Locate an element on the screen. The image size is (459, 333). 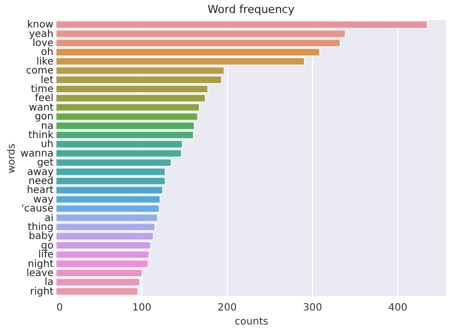
y-tick-label: 'cause is located at coordinates (37, 209).